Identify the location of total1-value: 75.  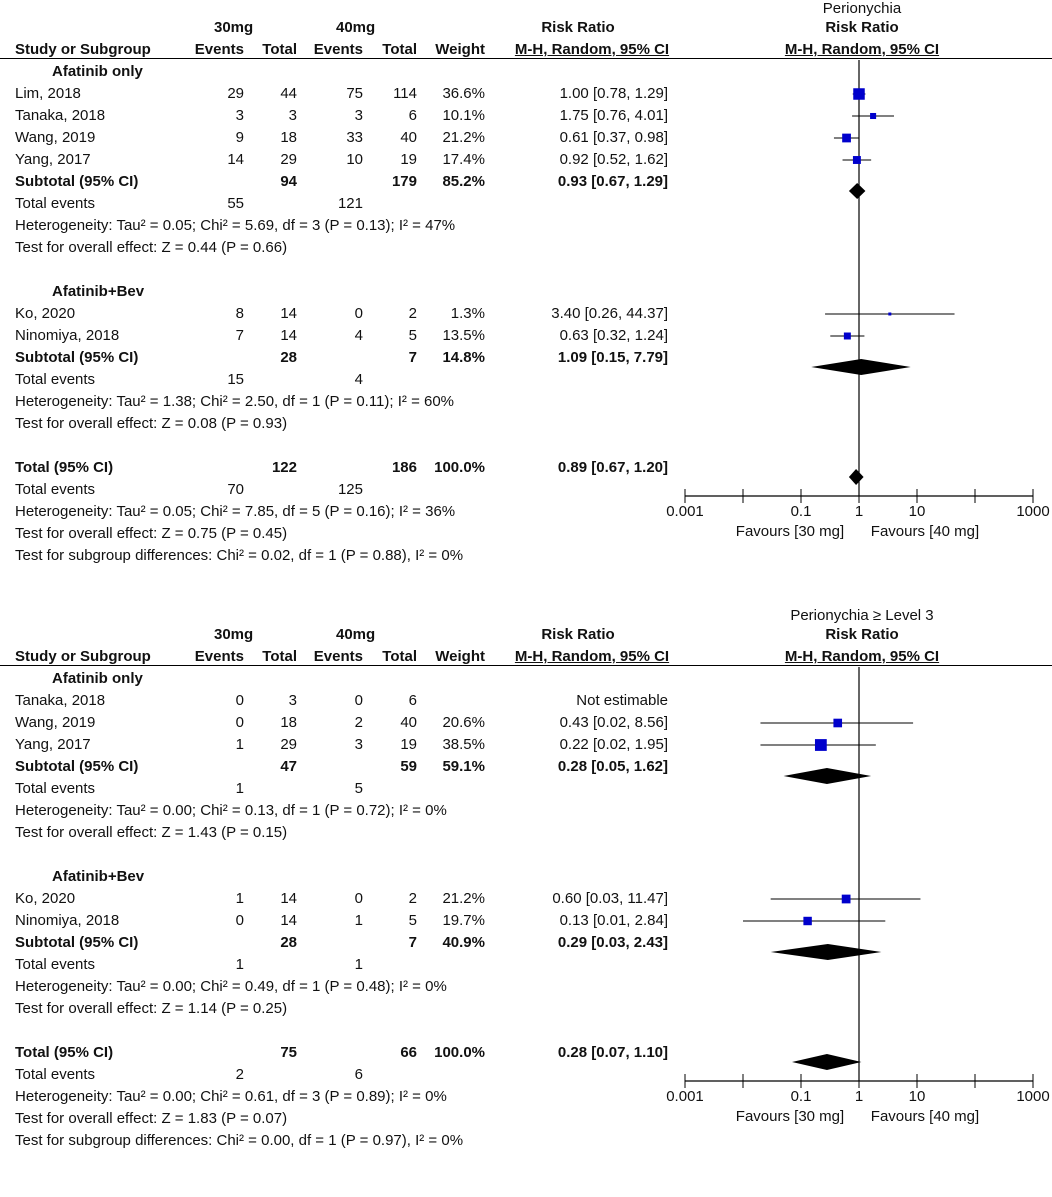
(288, 1052).